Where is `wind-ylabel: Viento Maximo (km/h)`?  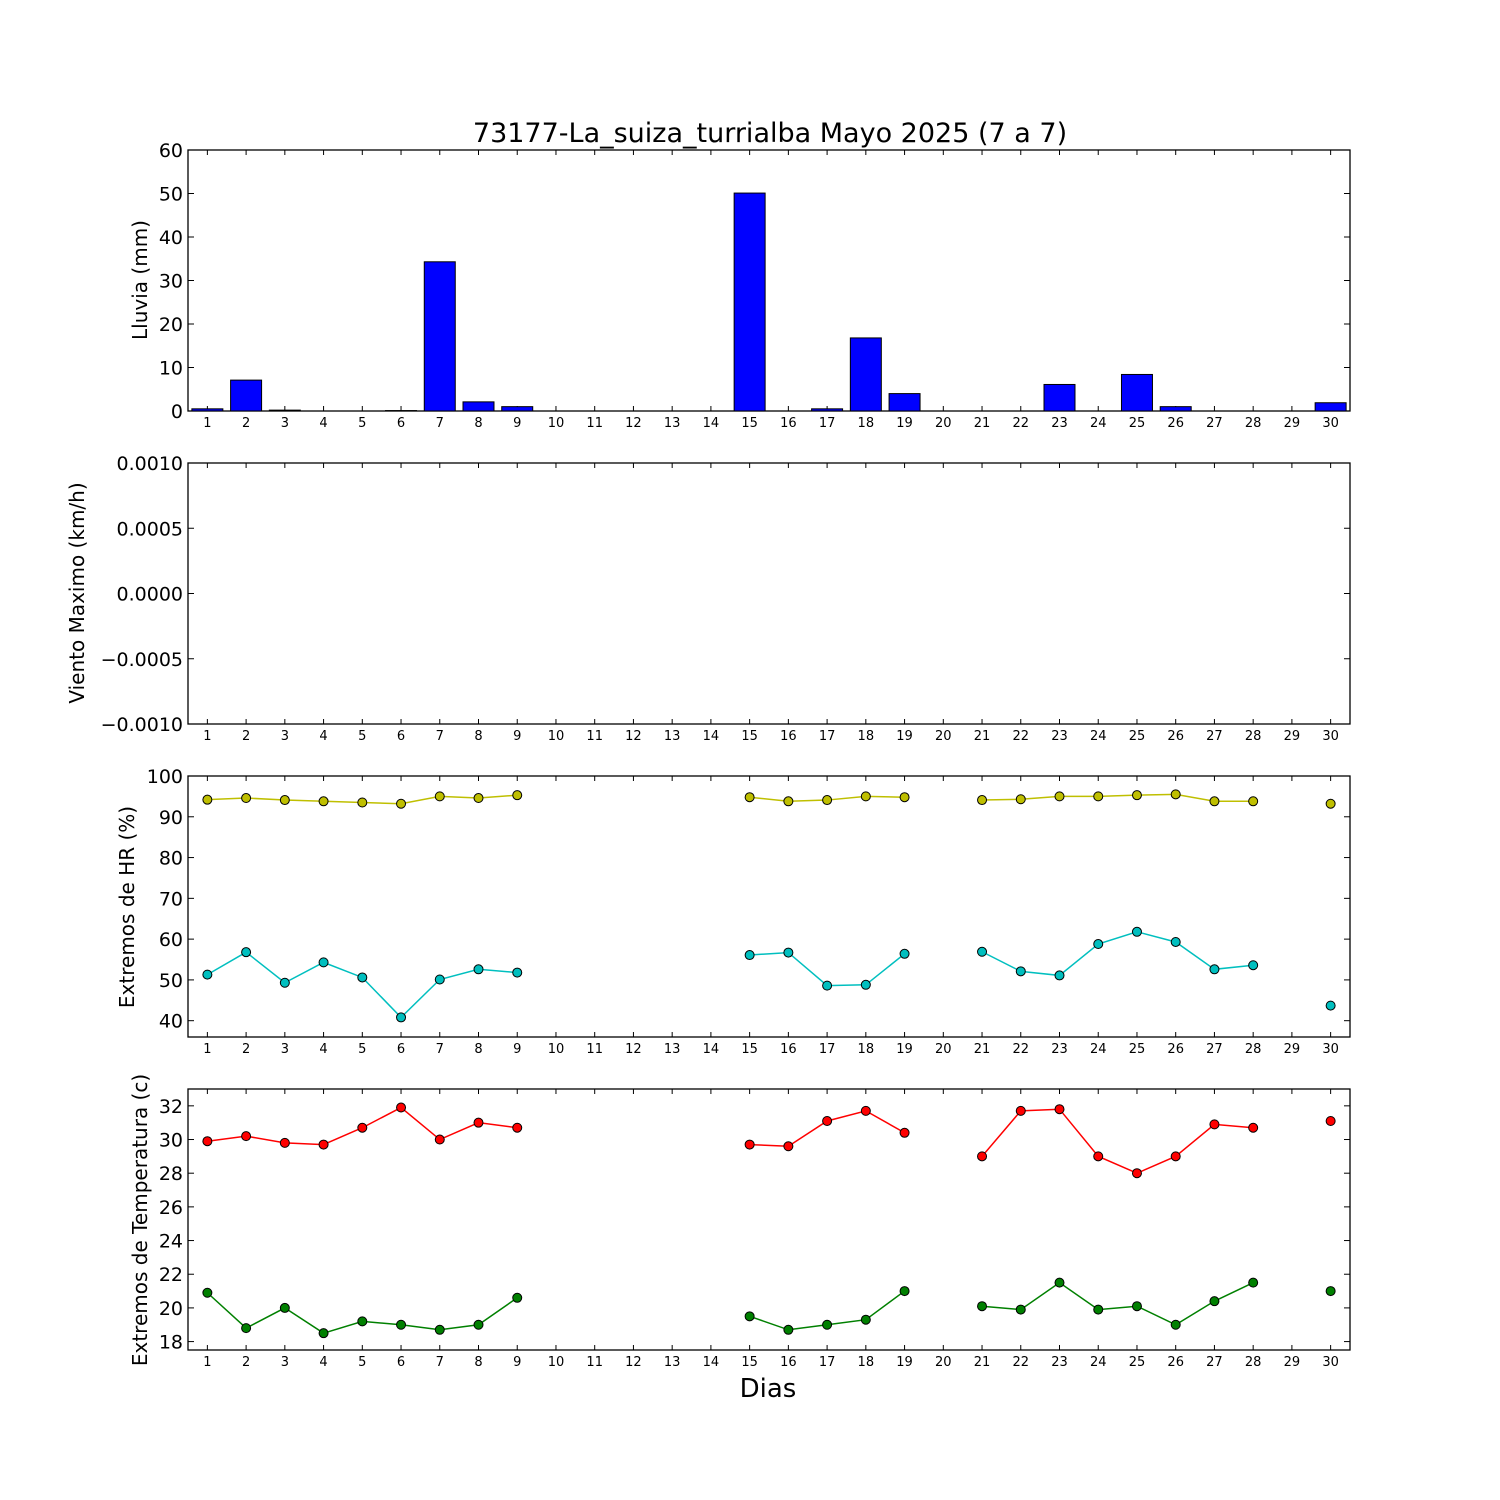
wind-ylabel: Viento Maximo (km/h) is located at coordinates (77, 592).